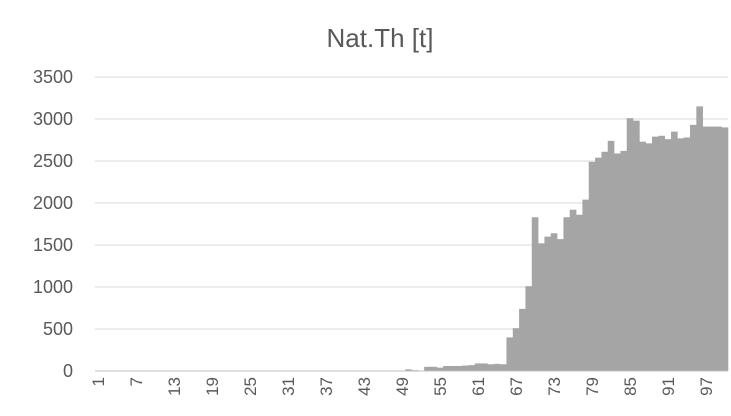 The height and width of the screenshot is (416, 731). I want to click on x-tick-label: 85, so click(630, 386).